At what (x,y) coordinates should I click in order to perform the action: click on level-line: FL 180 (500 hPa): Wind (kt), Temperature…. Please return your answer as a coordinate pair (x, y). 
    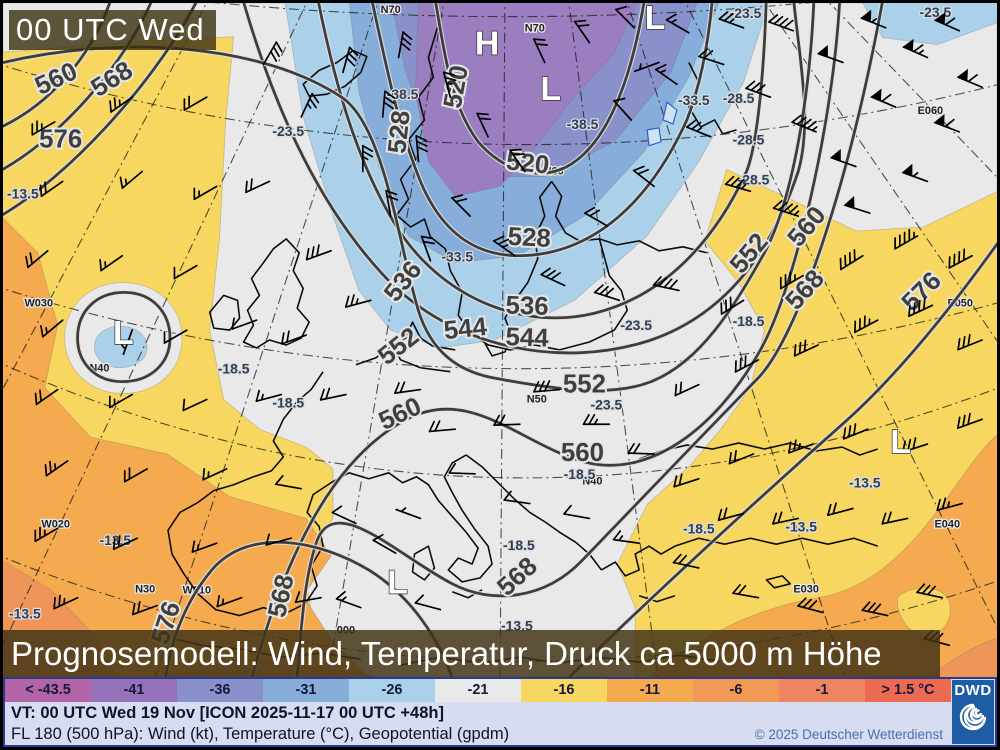
    Looking at the image, I should click on (260, 734).